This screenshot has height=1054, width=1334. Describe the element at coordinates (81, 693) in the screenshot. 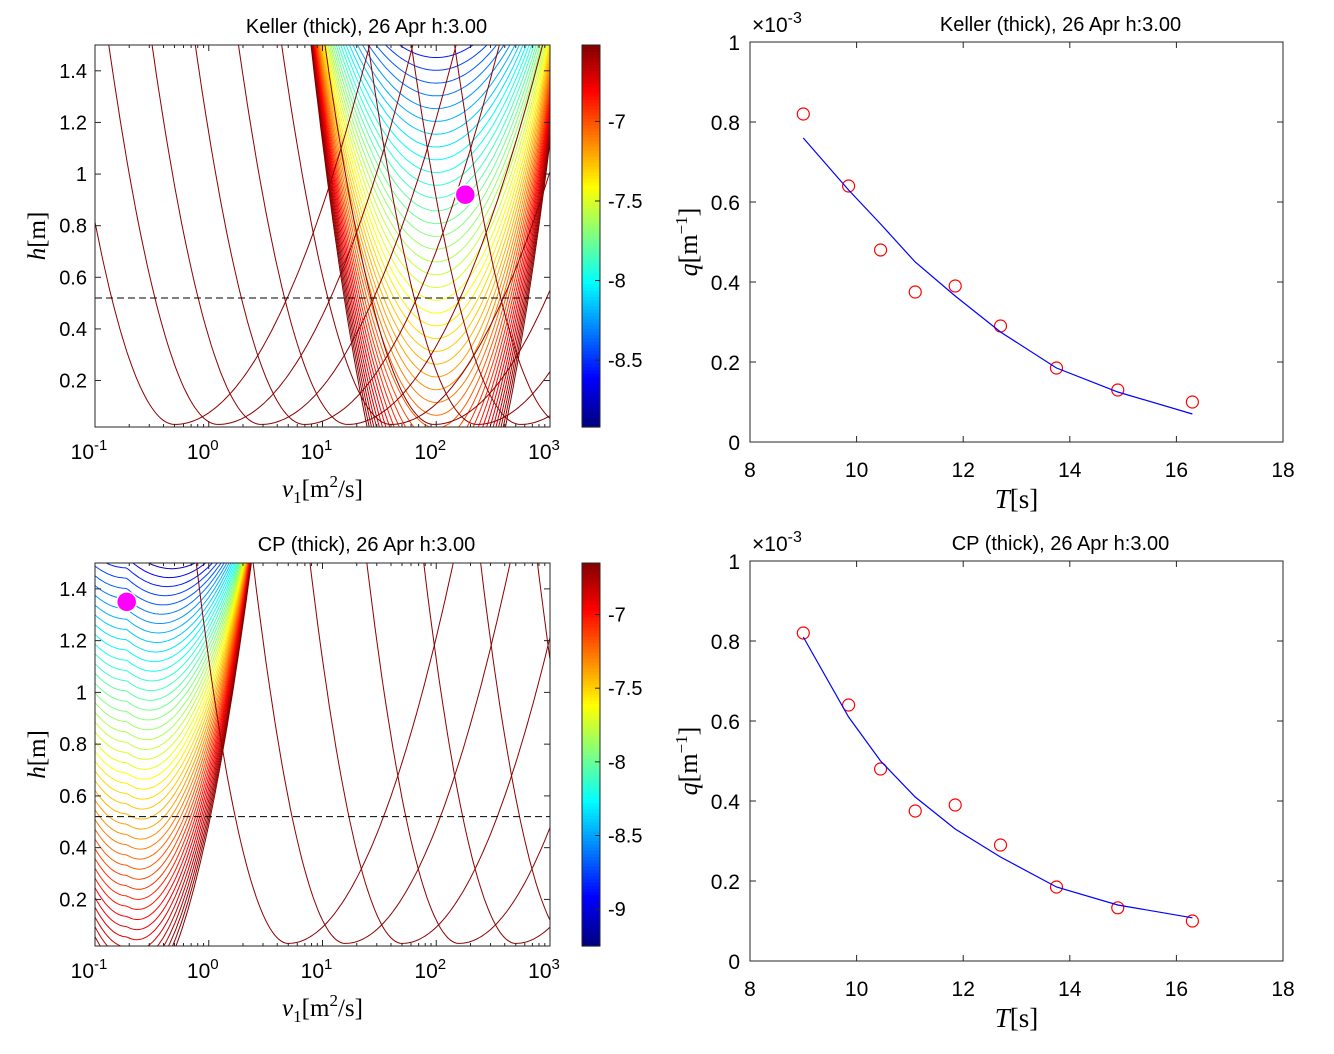

I see `y-tick-label: 1` at that location.